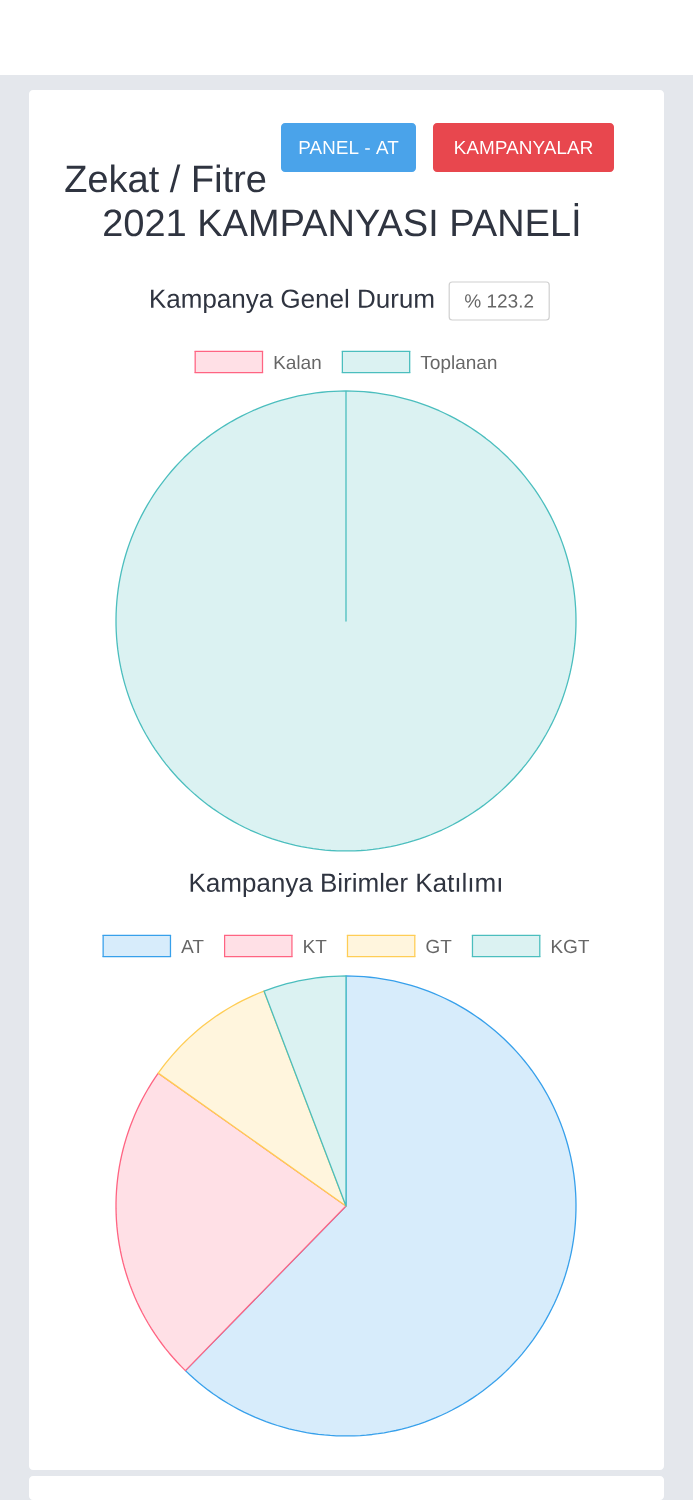  Describe the element at coordinates (192, 946) in the screenshot. I see `legend-label: AT` at that location.